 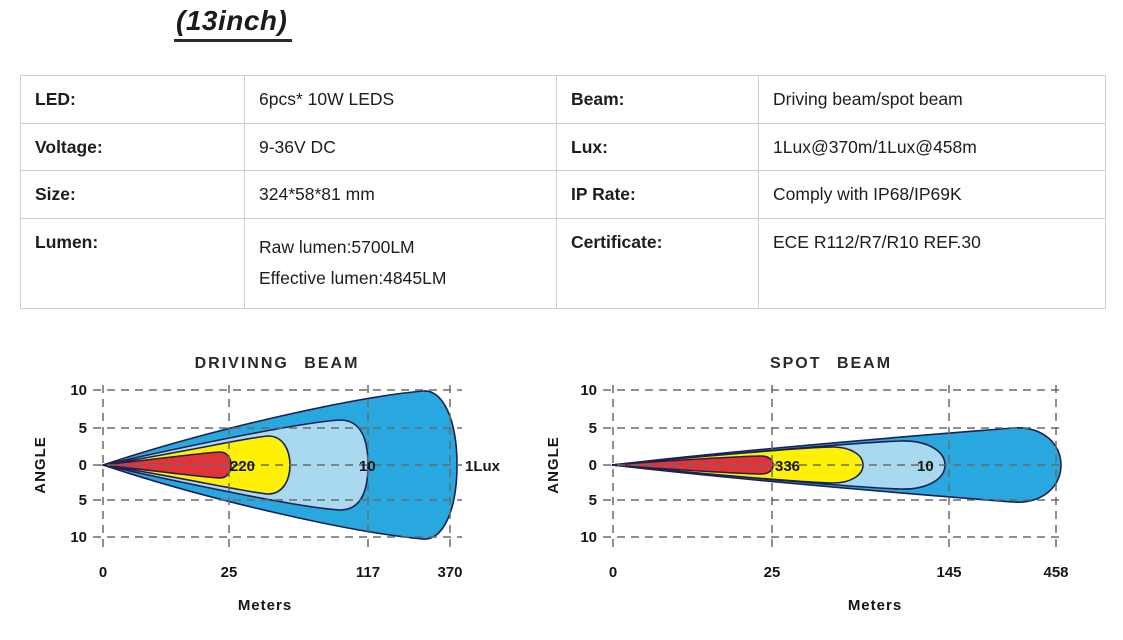 What do you see at coordinates (613, 572) in the screenshot?
I see `spot-x-tick: 0` at bounding box center [613, 572].